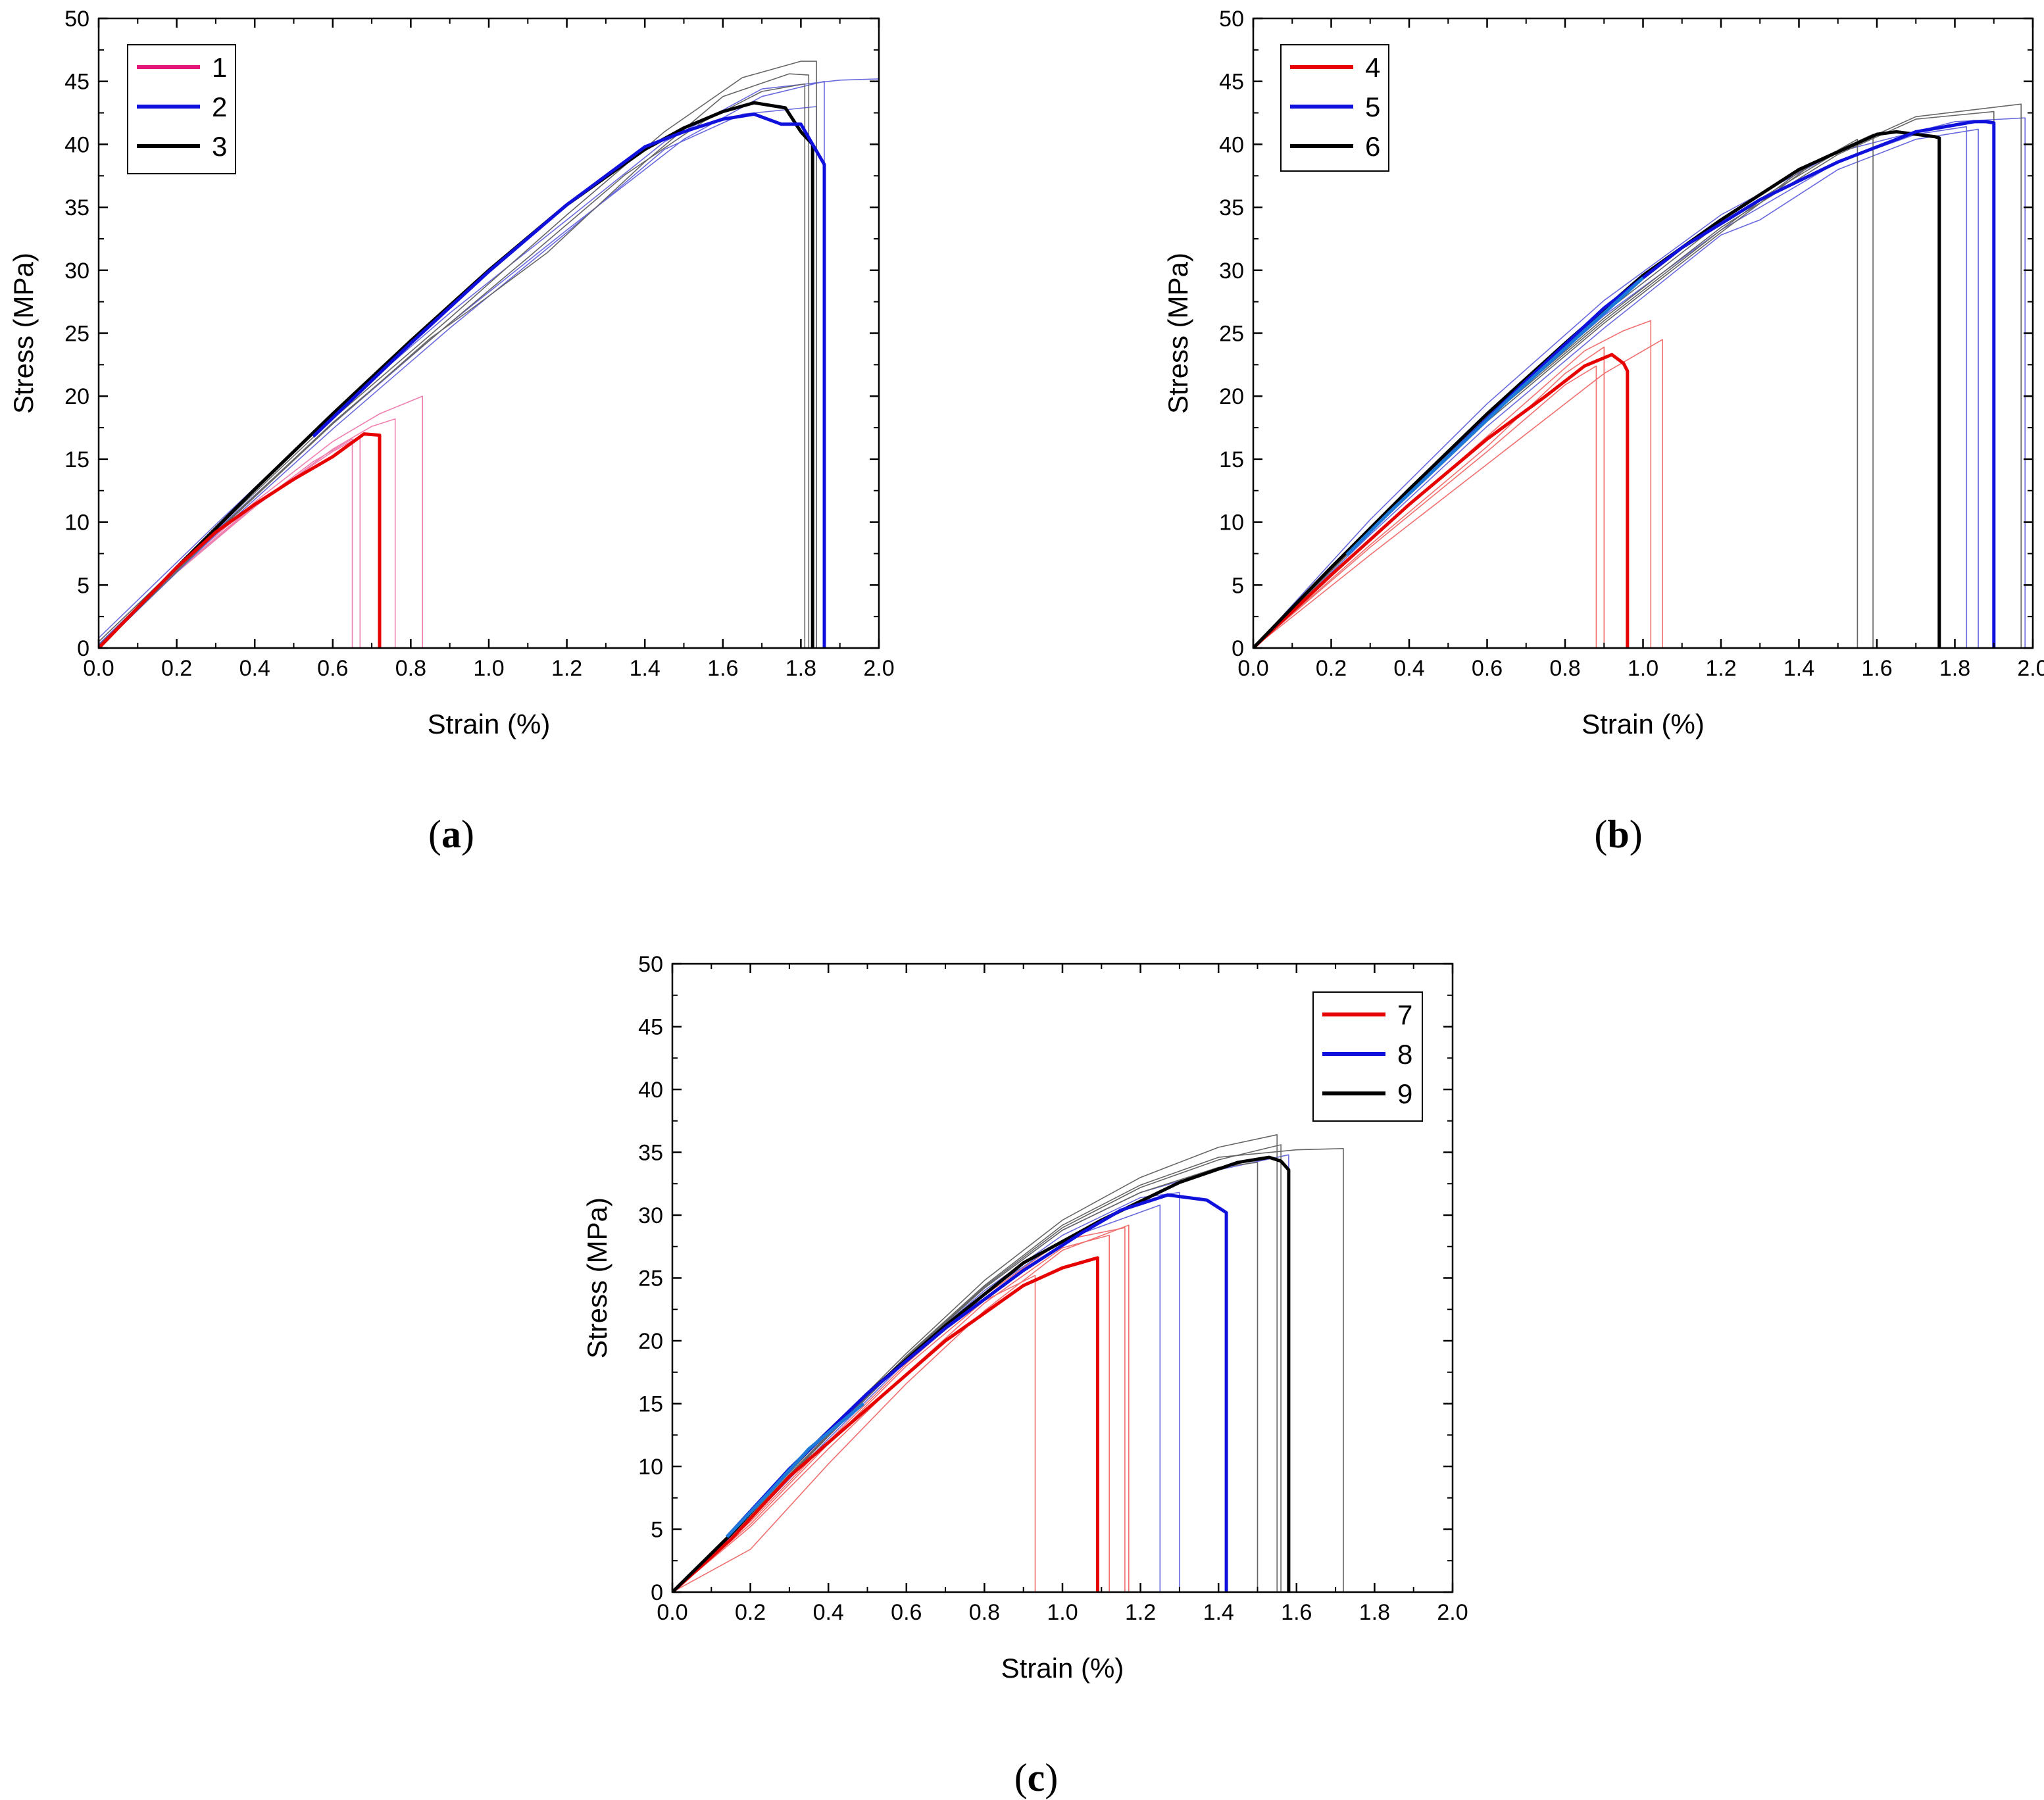  What do you see at coordinates (1231, 271) in the screenshot?
I see `y-tick-label-b-6: 30` at bounding box center [1231, 271].